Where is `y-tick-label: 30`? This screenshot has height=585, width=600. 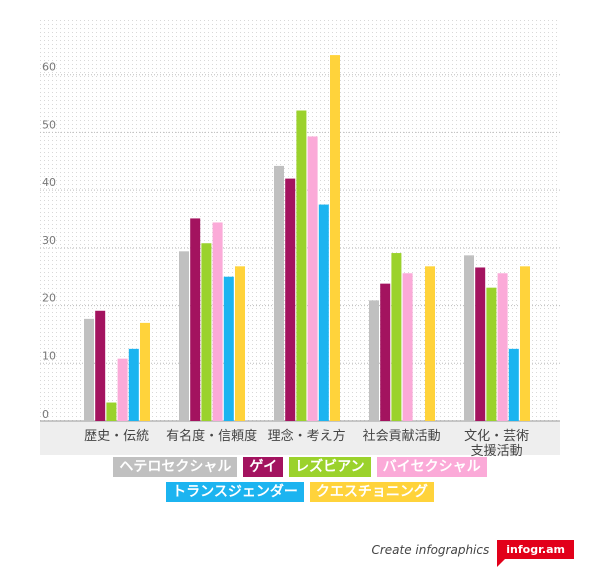
y-tick-label: 30 is located at coordinates (49, 240).